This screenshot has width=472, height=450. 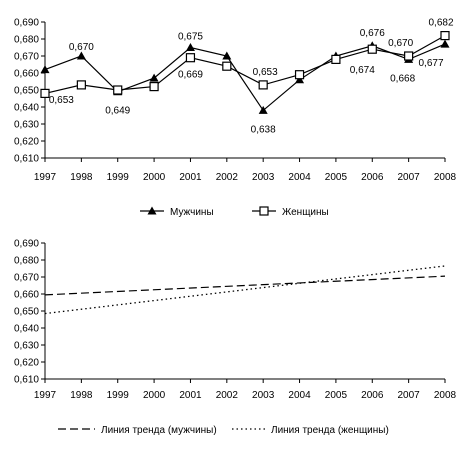 I want to click on data-label: 0,668, so click(x=402, y=78).